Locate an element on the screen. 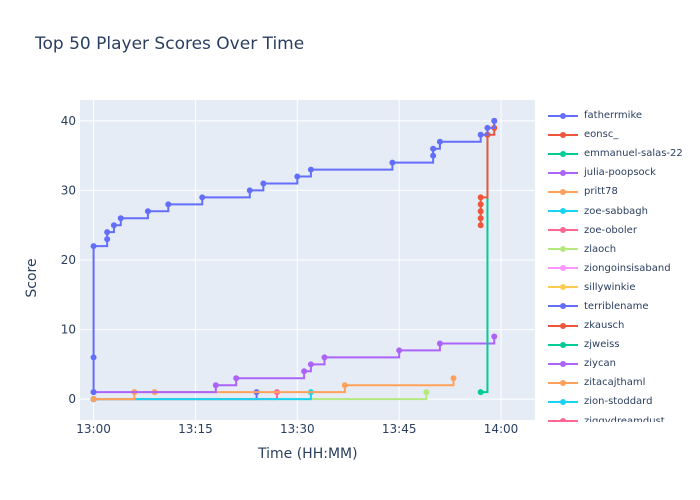 The image size is (700, 500). legend-item: zoe-sabbagh is located at coordinates (623, 210).